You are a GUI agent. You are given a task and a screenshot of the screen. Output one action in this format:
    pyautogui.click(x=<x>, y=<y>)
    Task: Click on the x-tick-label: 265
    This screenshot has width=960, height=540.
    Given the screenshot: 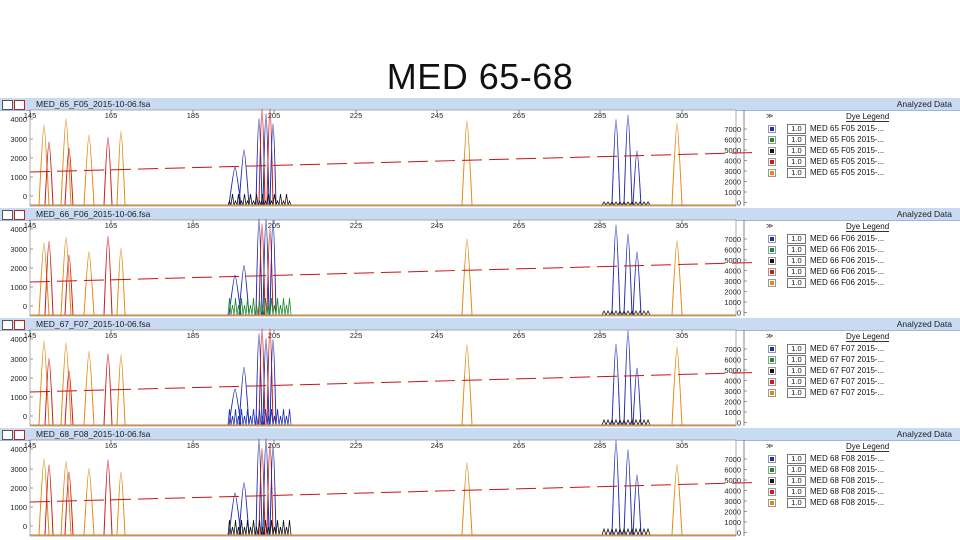 What is the action you would take?
    pyautogui.click(x=519, y=115)
    